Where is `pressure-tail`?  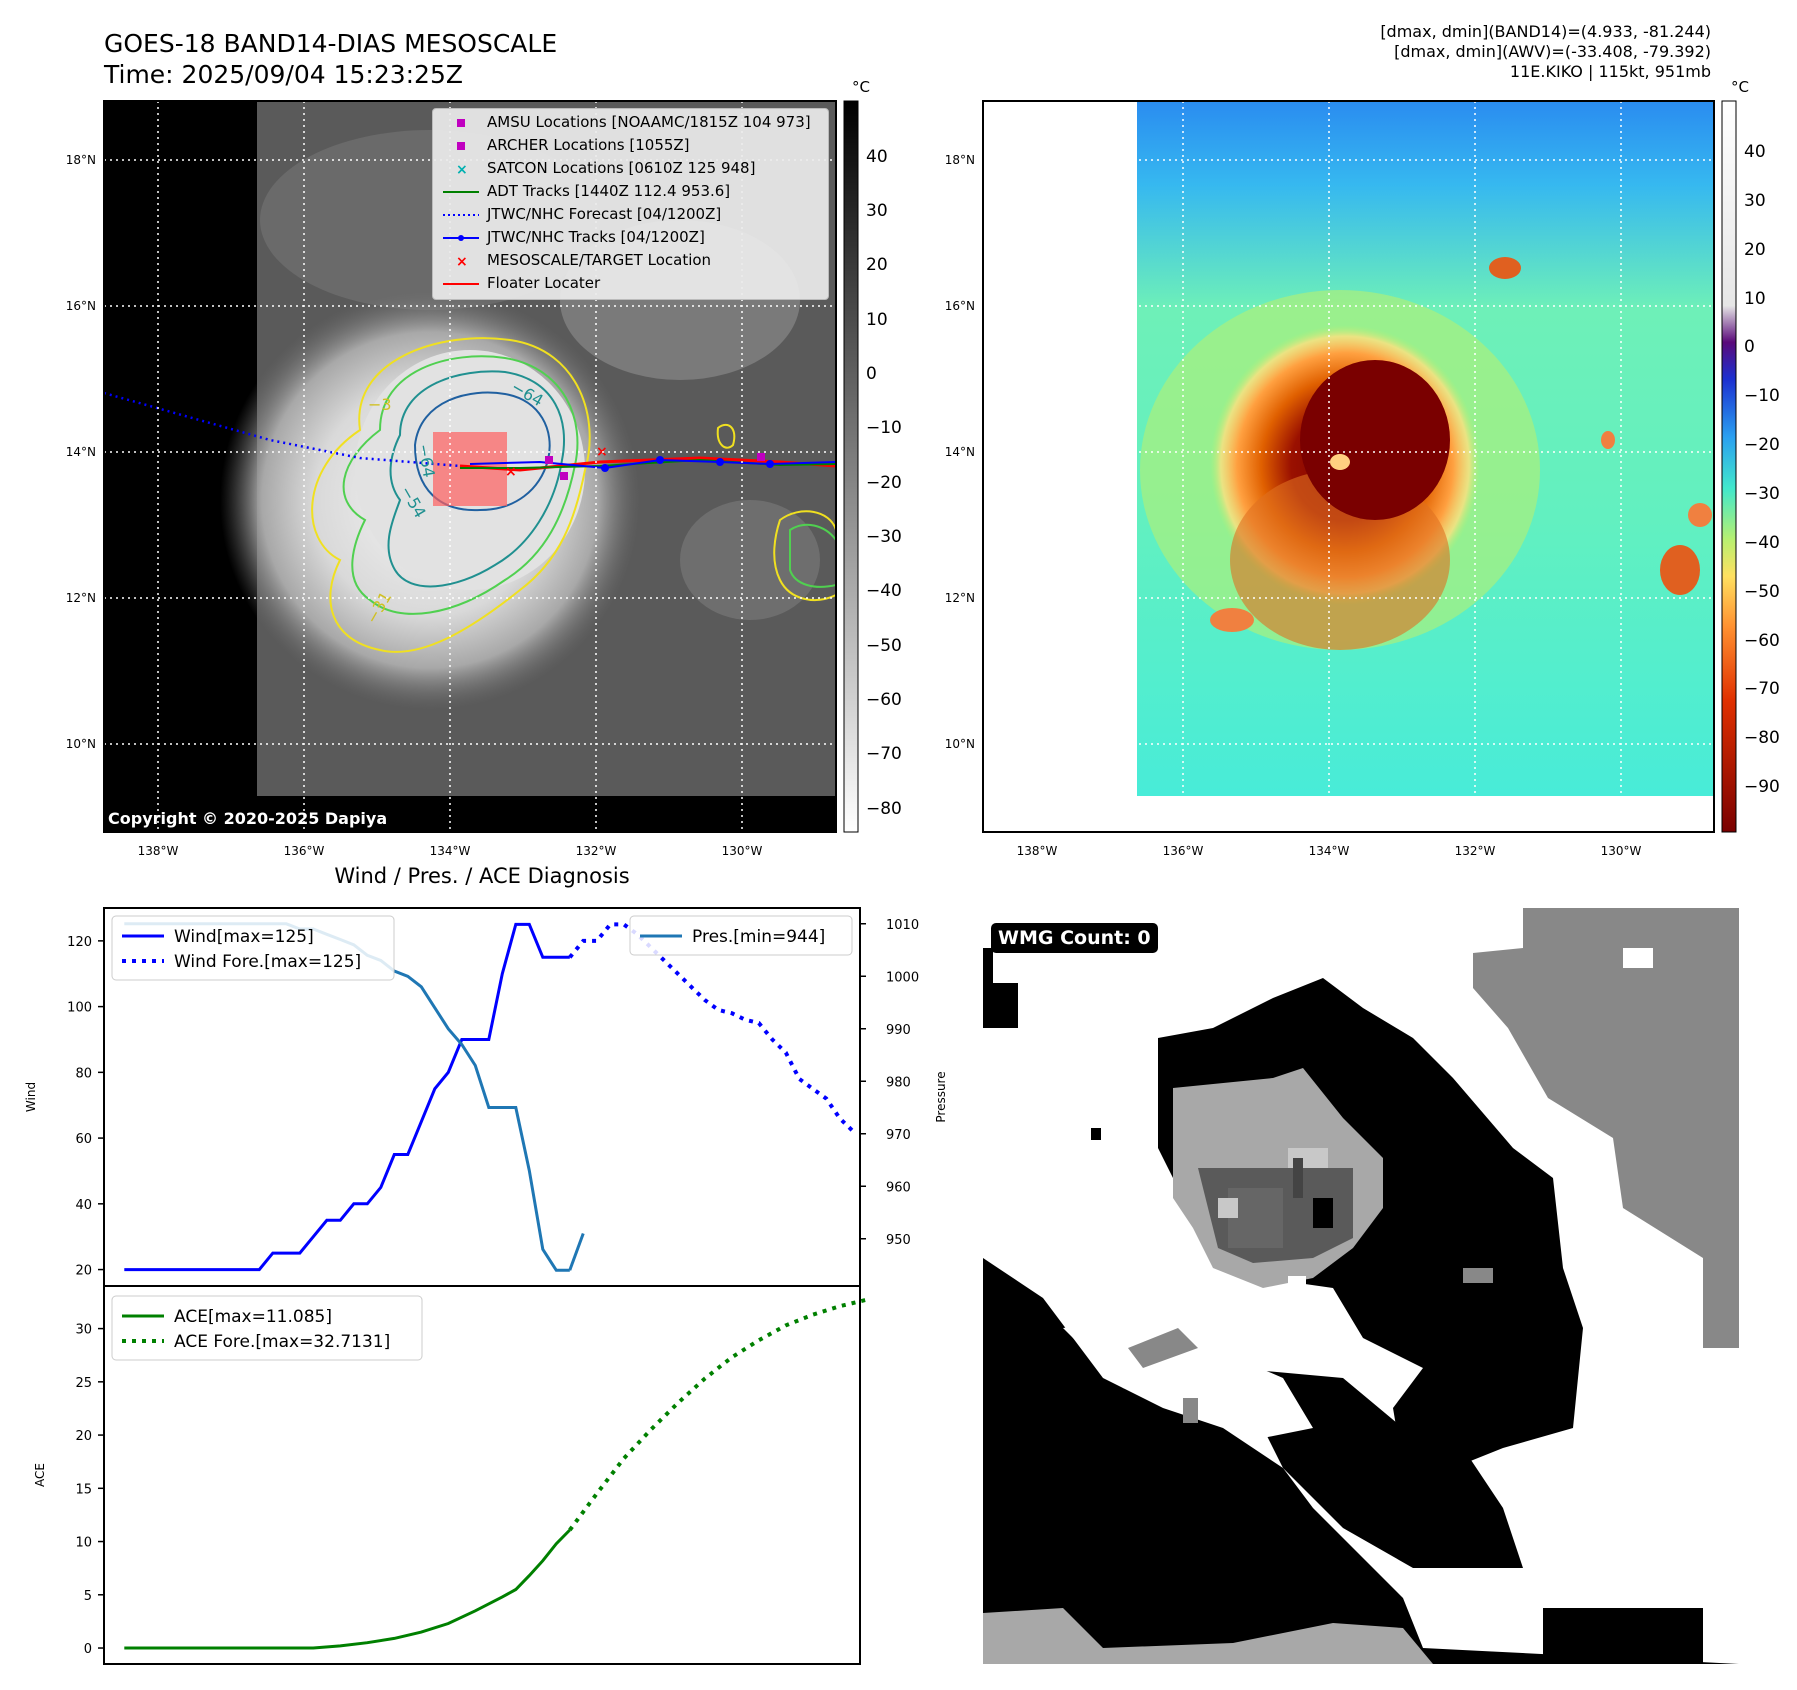
pressure-tail is located at coordinates (576, 1251).